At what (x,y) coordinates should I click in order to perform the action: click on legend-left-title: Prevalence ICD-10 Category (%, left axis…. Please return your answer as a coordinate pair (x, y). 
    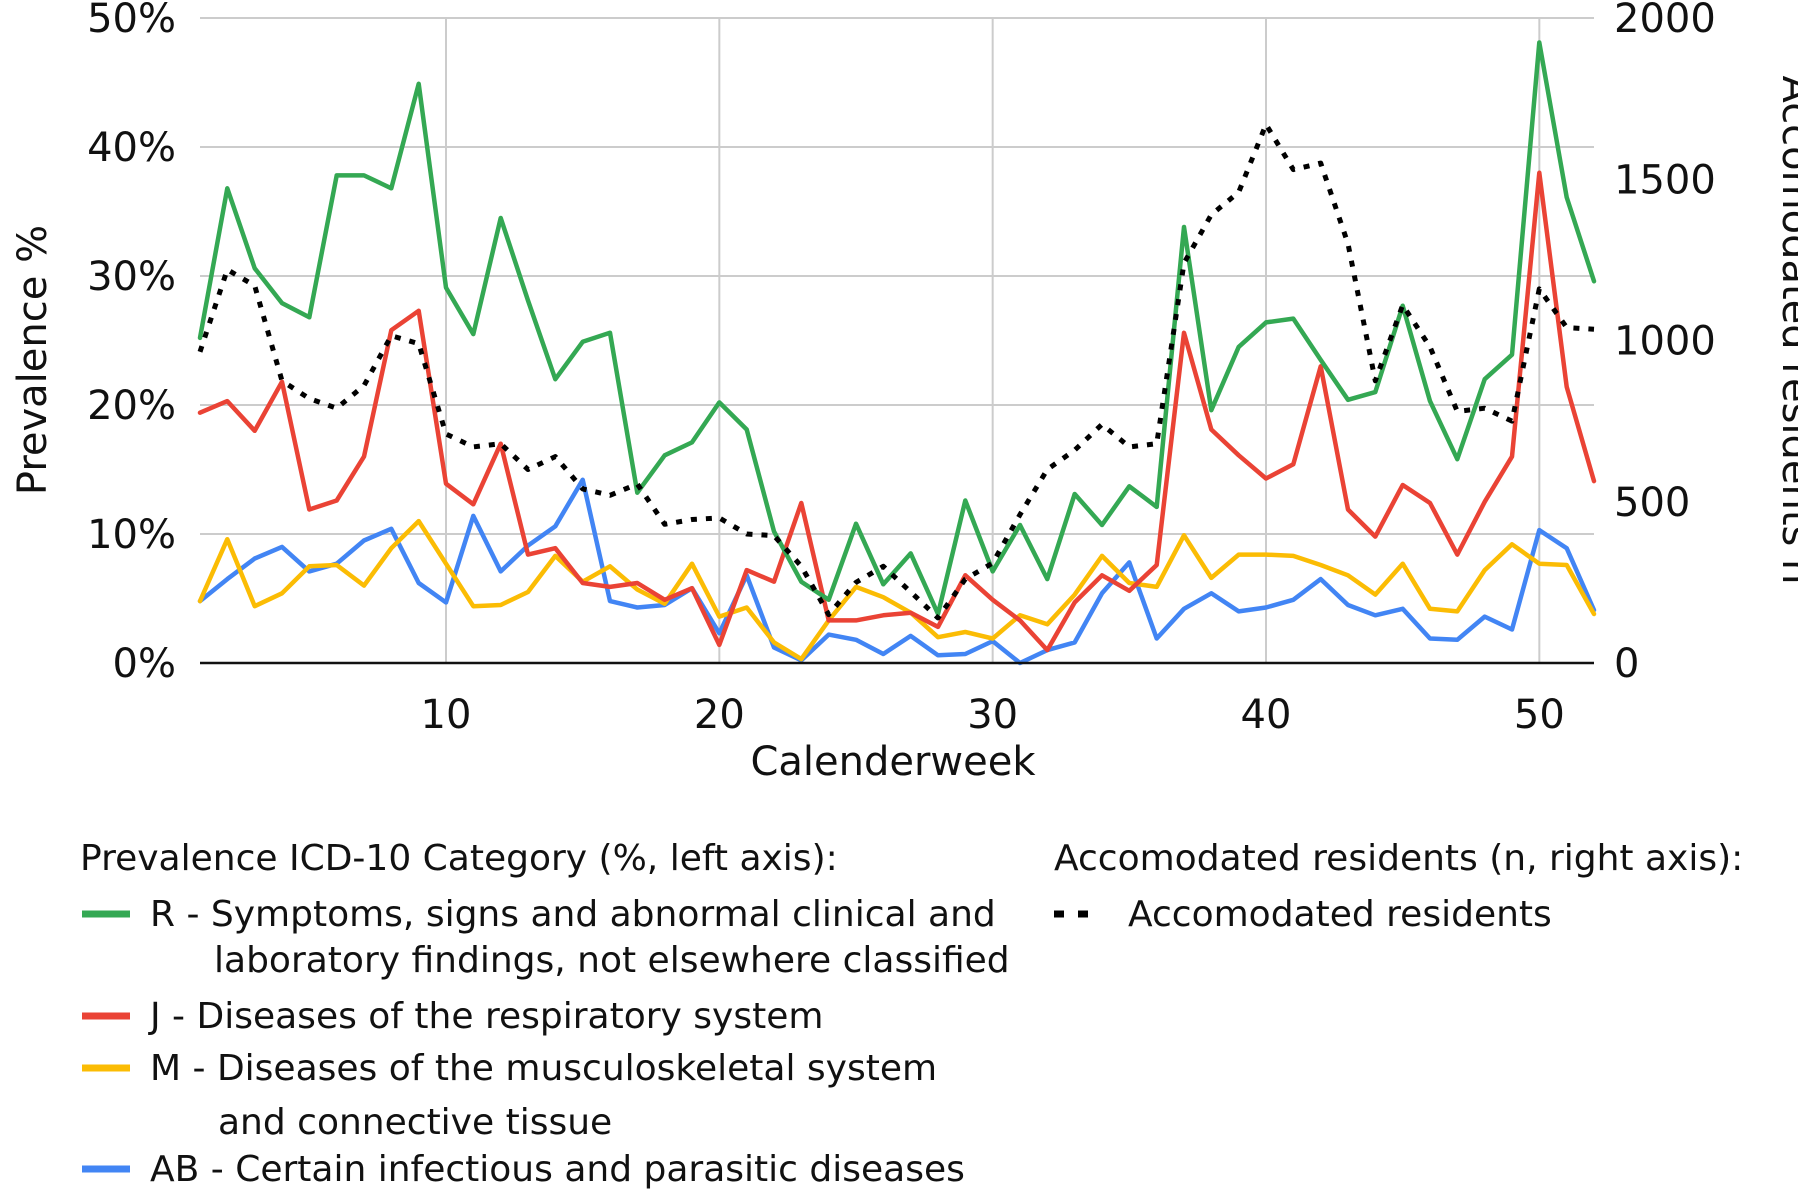
    Looking at the image, I should click on (459, 858).